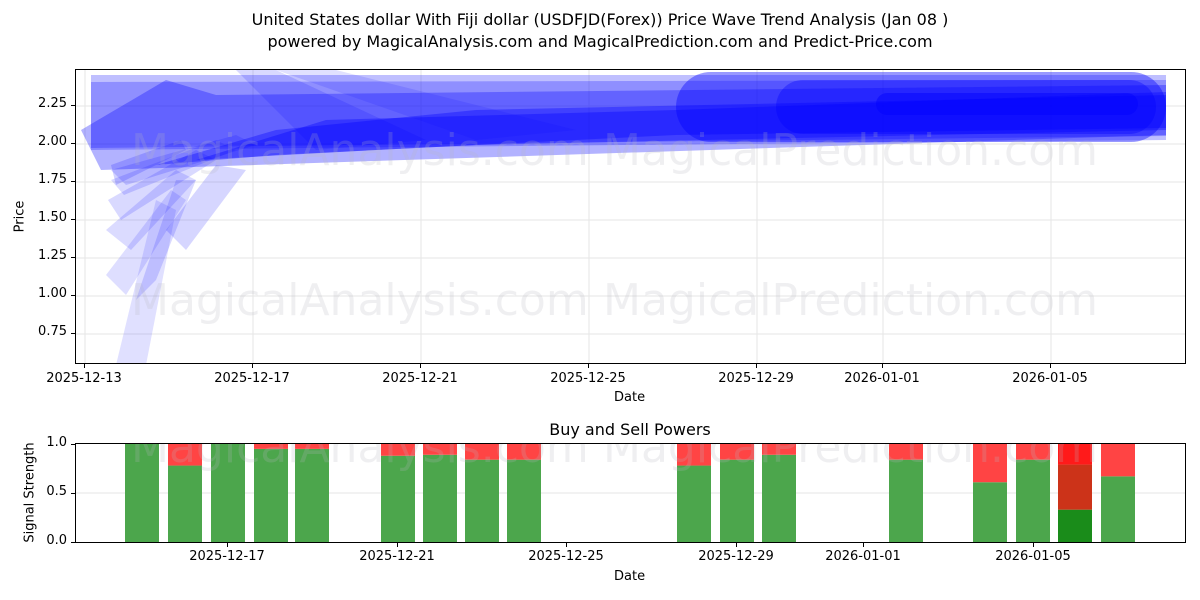 The width and height of the screenshot is (1200, 600). What do you see at coordinates (52, 141) in the screenshot?
I see `y-tick: 2.00` at bounding box center [52, 141].